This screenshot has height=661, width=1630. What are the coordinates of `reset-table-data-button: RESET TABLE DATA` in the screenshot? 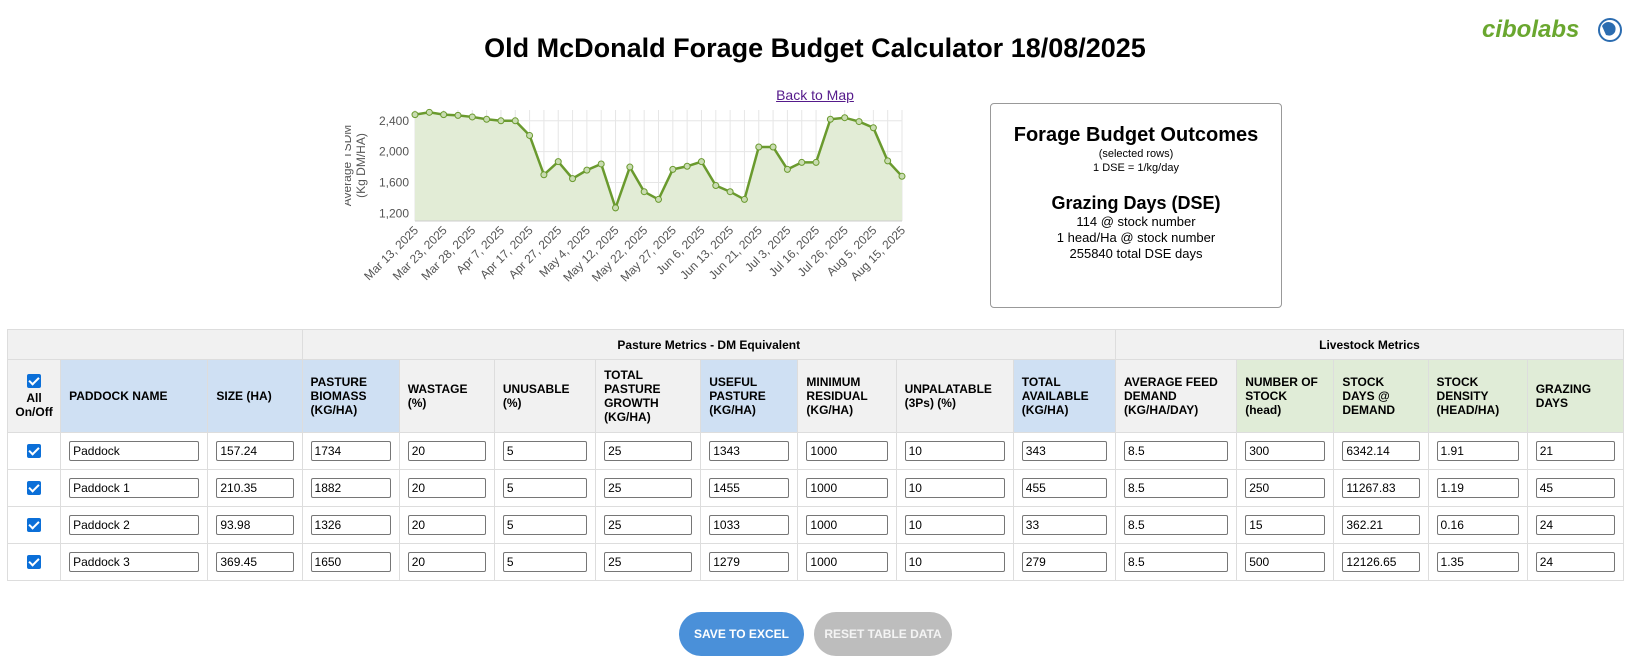 It's located at (883, 634).